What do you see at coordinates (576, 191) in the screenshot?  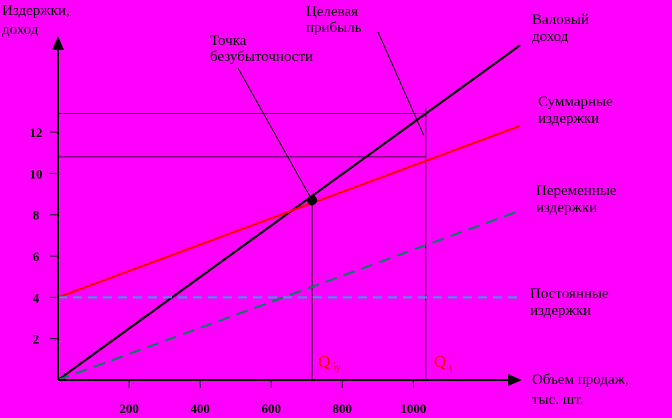 I see `variable-costs-label-line: Переменные` at bounding box center [576, 191].